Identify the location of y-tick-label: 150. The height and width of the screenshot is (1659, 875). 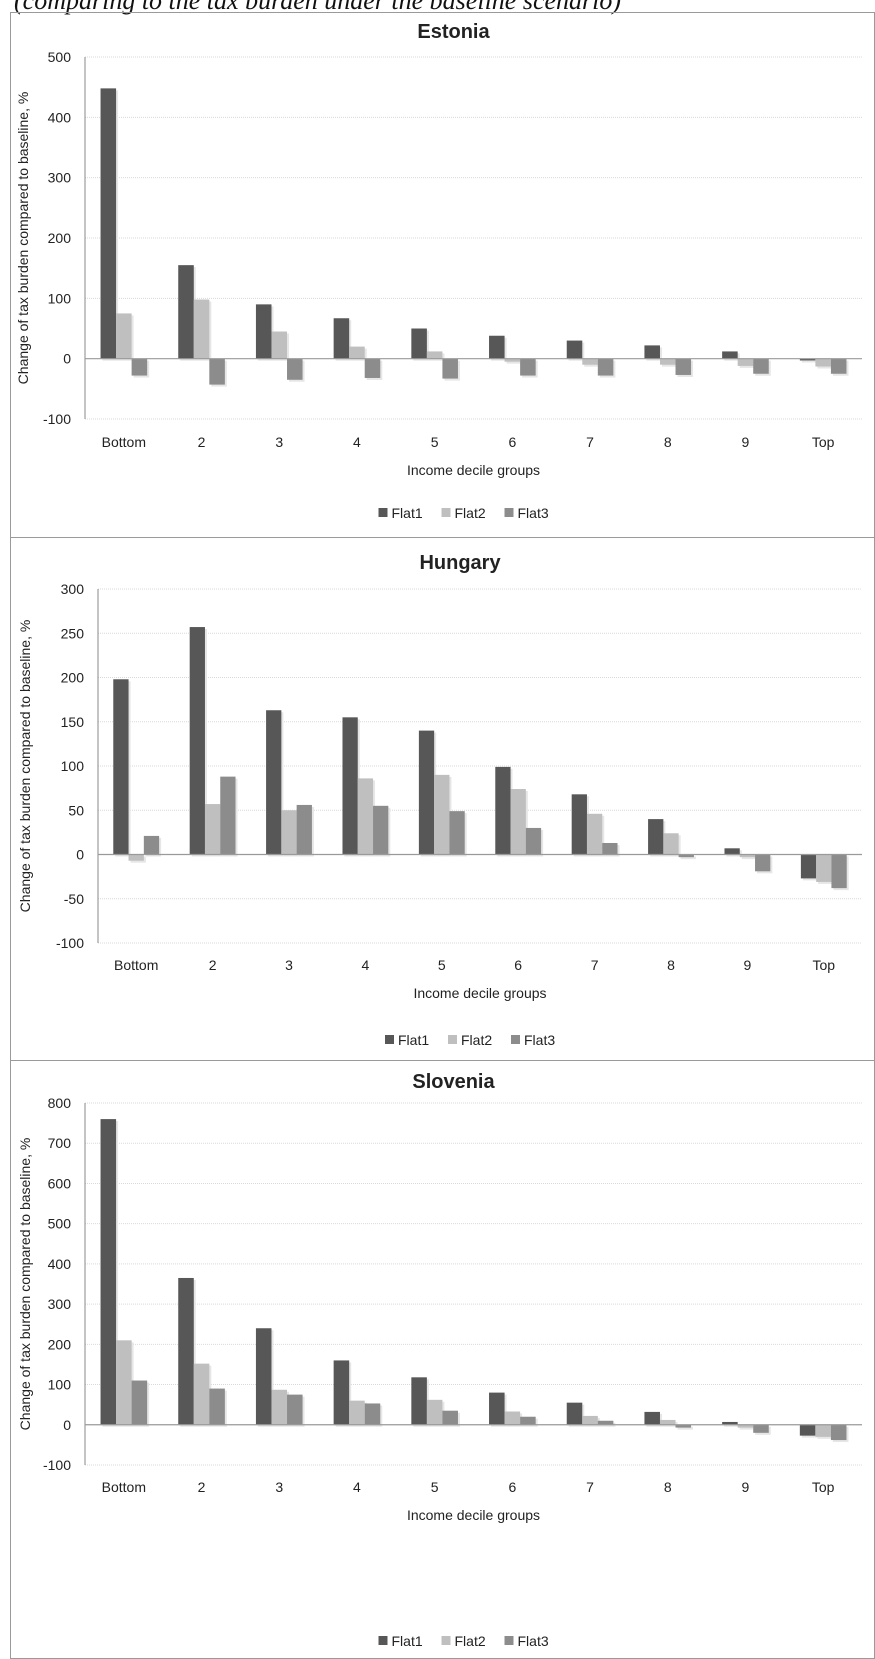
(73, 722).